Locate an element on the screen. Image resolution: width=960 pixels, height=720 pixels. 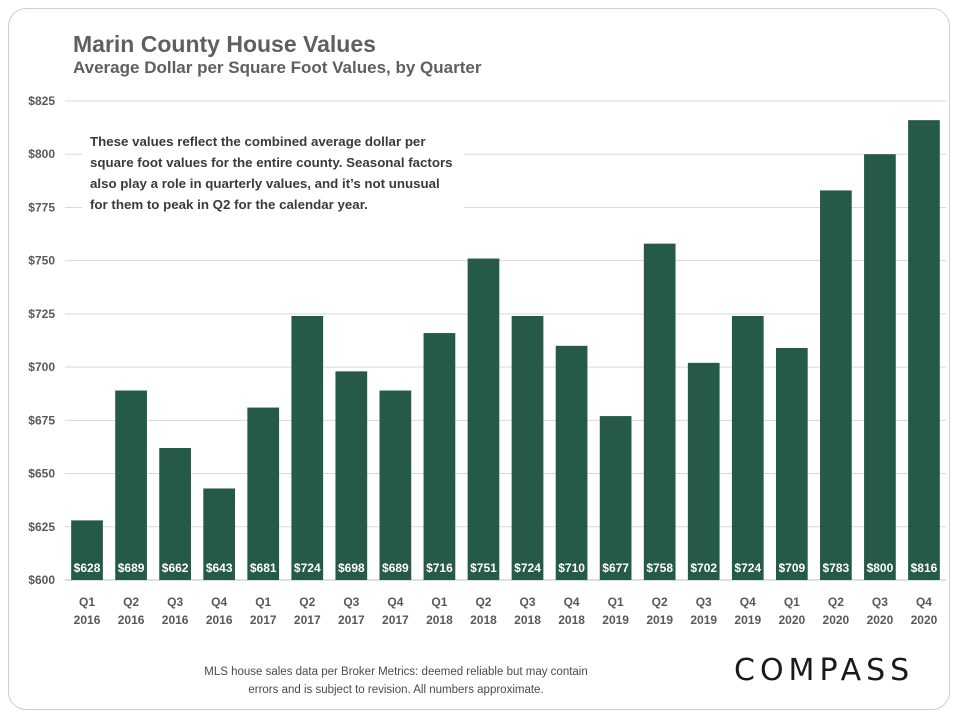
y-tick-label: $600 is located at coordinates (41, 580).